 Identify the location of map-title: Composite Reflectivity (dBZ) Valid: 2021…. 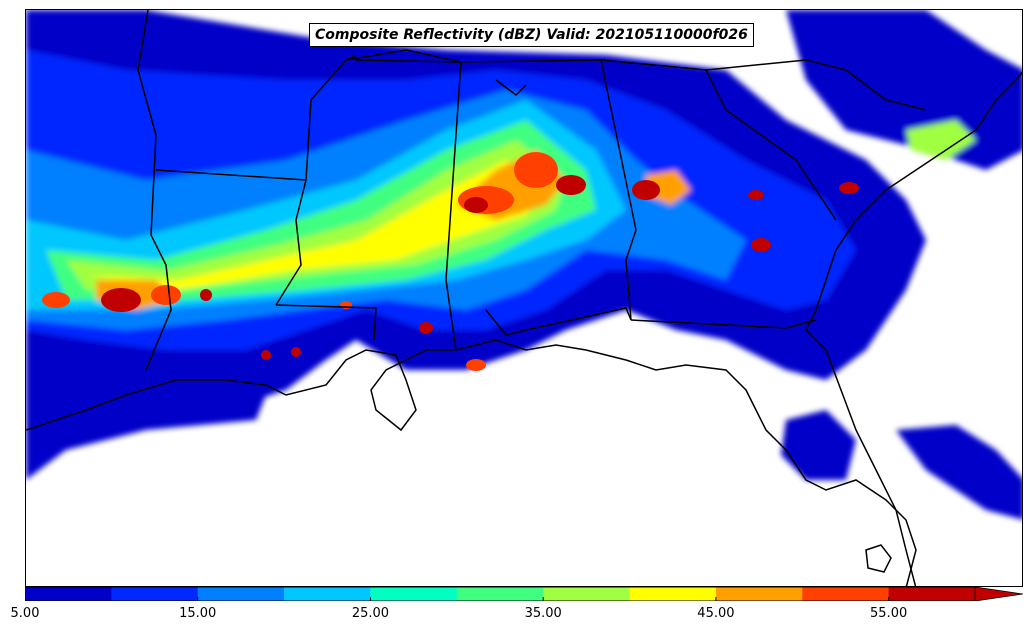
(531, 35).